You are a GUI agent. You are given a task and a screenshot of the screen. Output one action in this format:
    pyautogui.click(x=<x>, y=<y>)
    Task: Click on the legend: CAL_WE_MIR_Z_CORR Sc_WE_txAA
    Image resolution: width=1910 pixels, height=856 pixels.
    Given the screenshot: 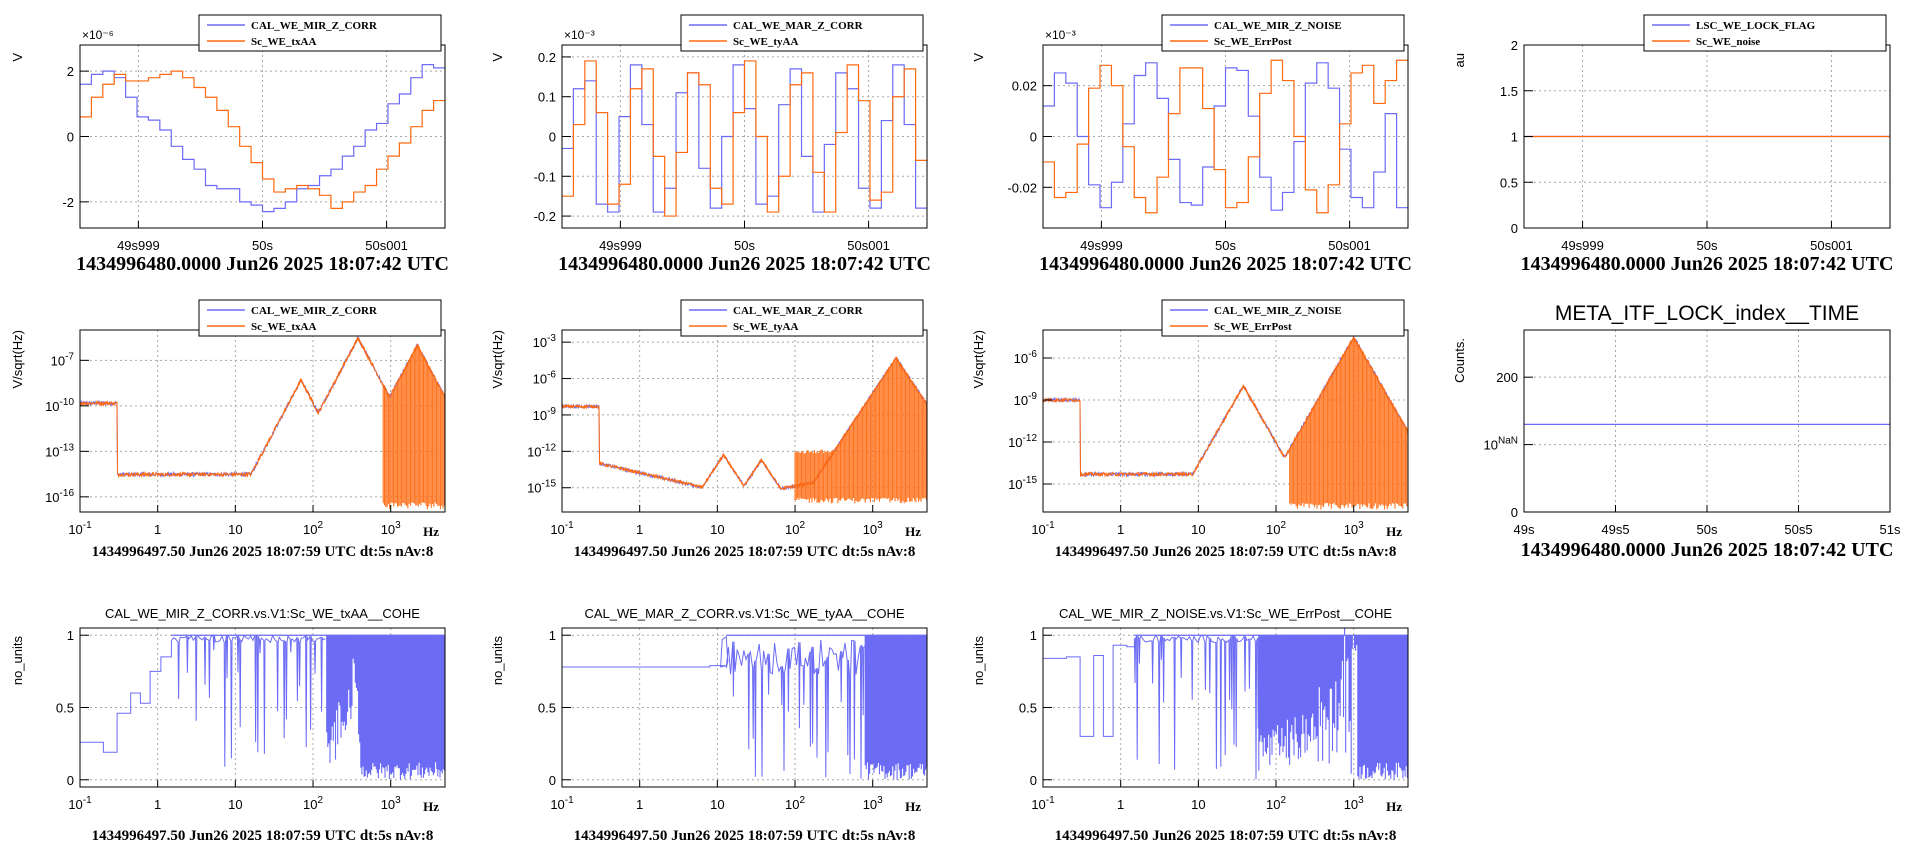 What is the action you would take?
    pyautogui.click(x=320, y=33)
    